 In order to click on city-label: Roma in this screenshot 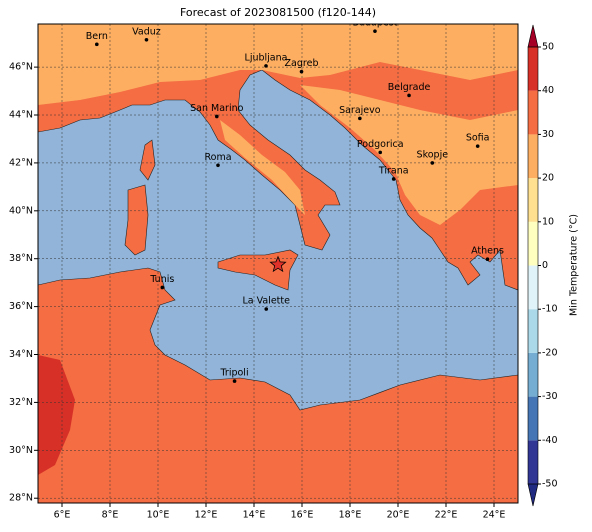, I will do `click(217, 157)`.